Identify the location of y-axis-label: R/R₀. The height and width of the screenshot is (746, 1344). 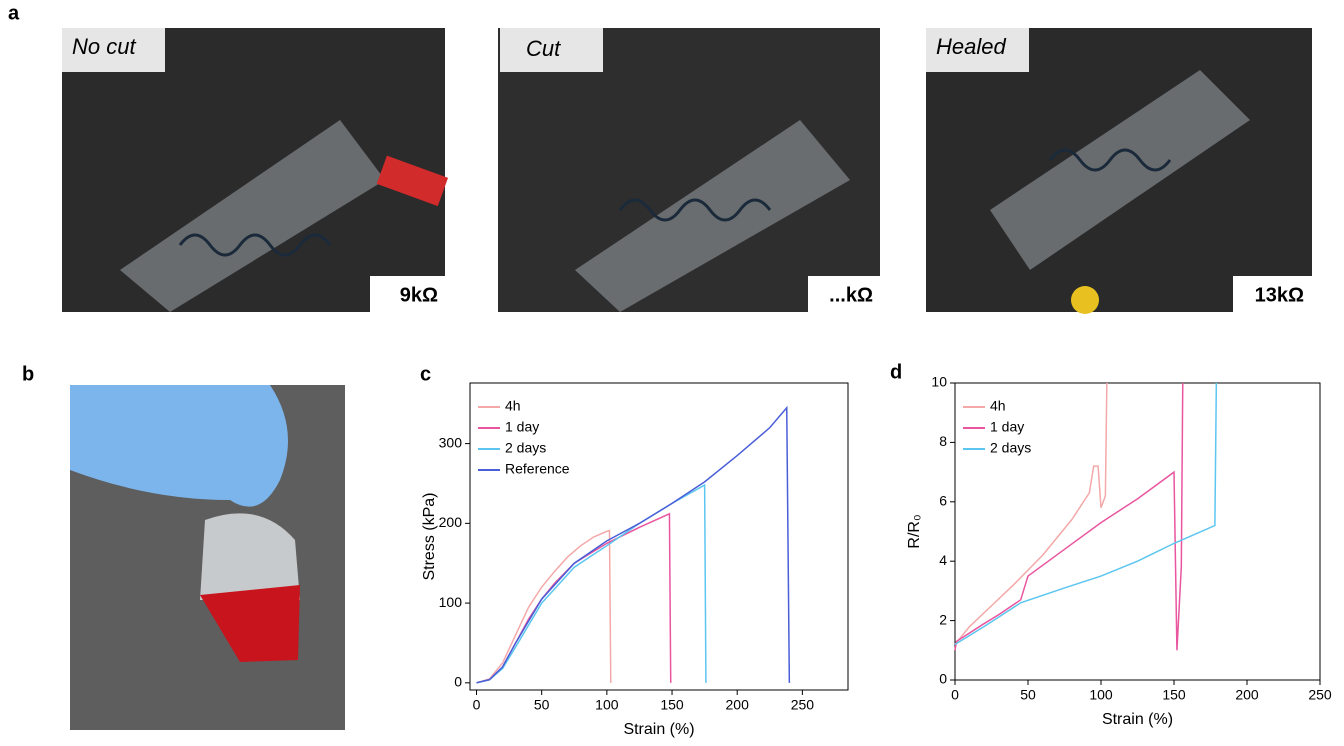
(914, 531).